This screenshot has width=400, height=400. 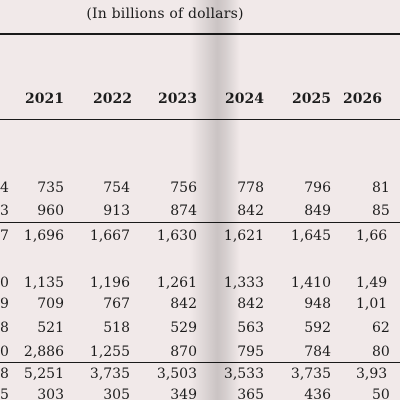 What do you see at coordinates (165, 14) in the screenshot?
I see `table-subtitle: (In billions of dollars)` at bounding box center [165, 14].